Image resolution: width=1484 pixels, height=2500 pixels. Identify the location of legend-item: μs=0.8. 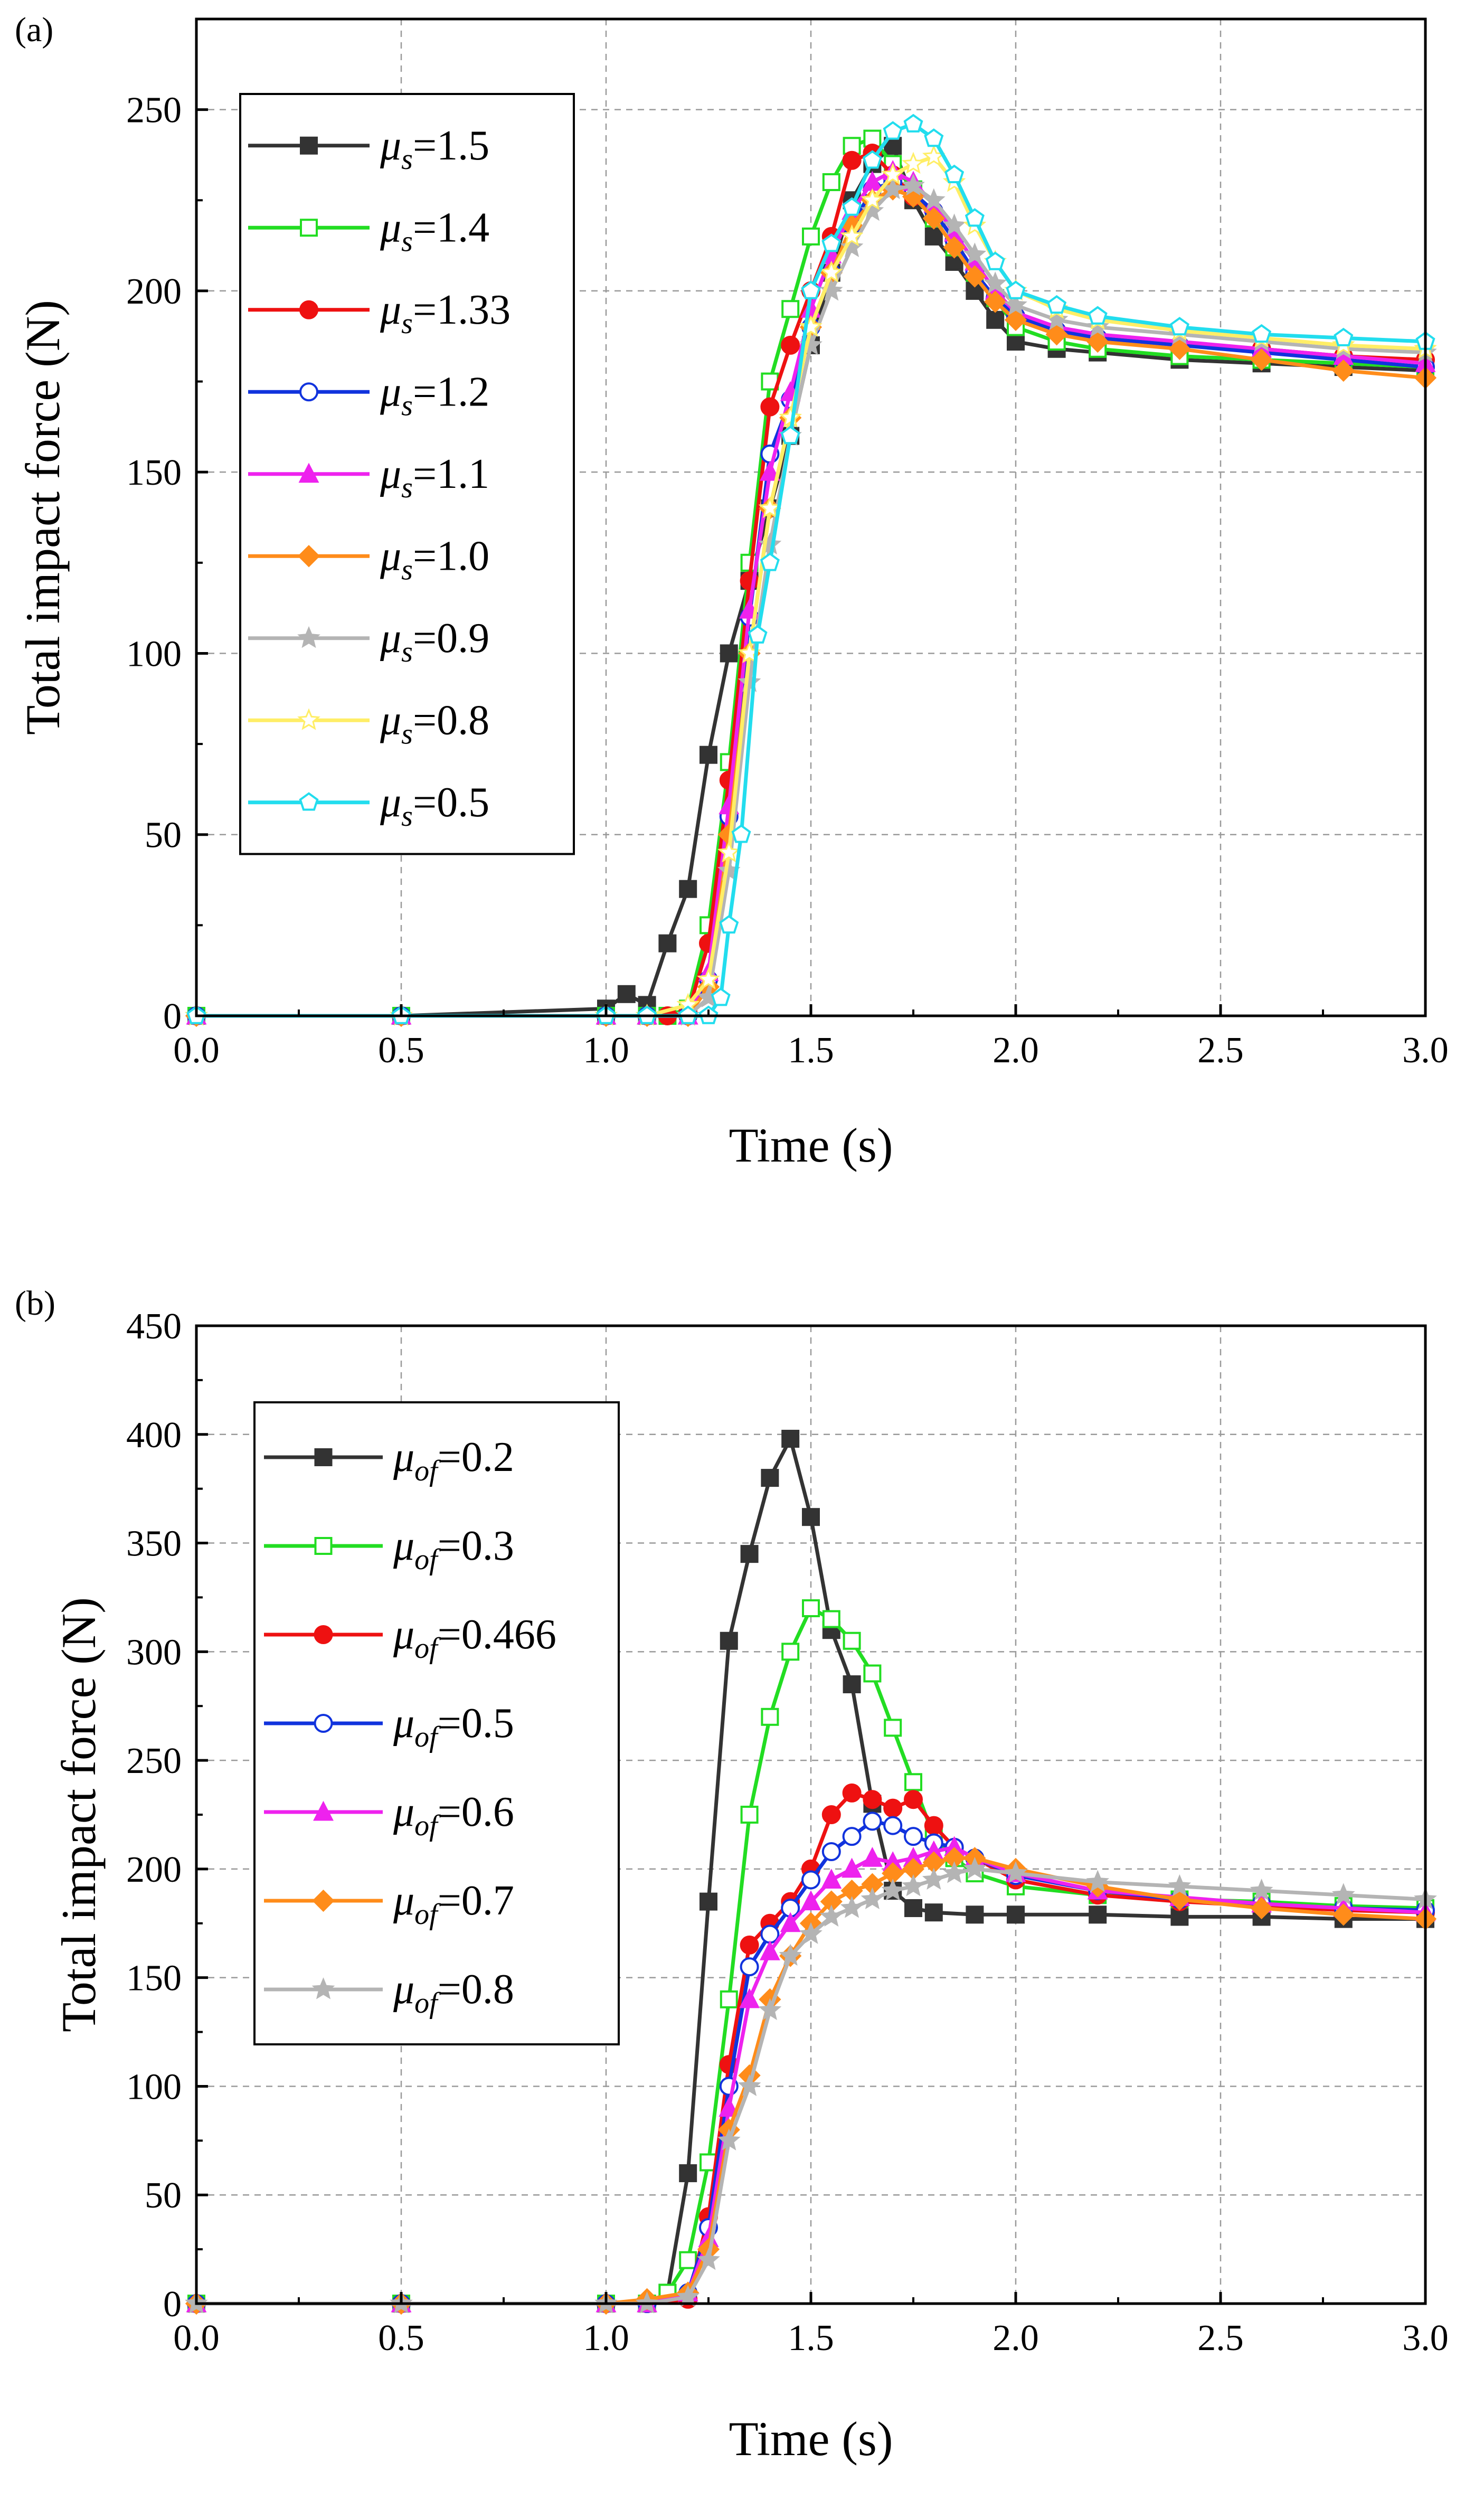
(368, 723).